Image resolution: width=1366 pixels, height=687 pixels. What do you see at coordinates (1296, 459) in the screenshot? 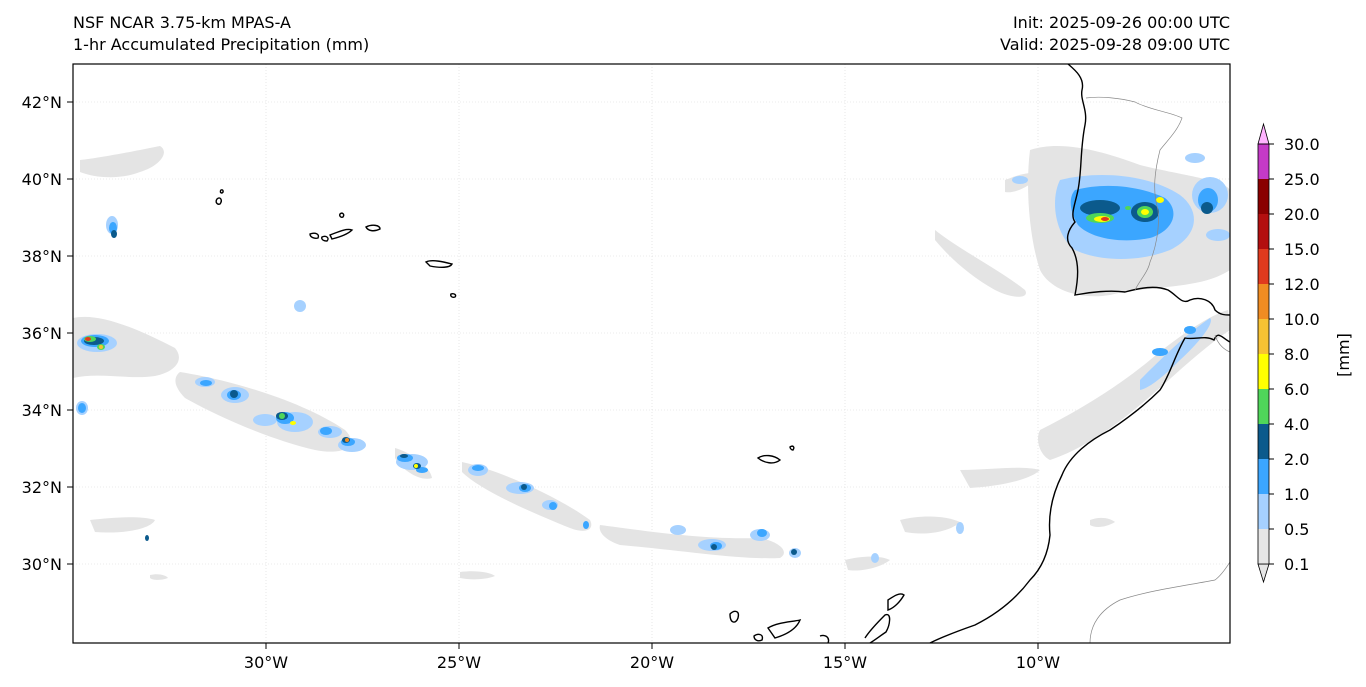
I see `colorbar-tick-label: 2.0` at bounding box center [1296, 459].